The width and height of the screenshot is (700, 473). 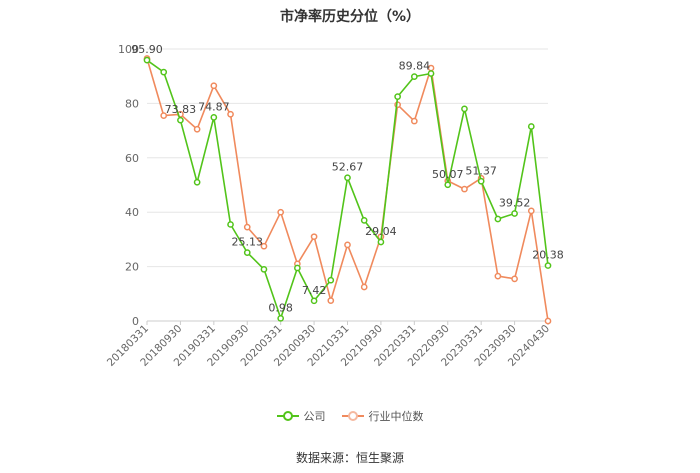 I want to click on data-label: 7.42, so click(x=314, y=290).